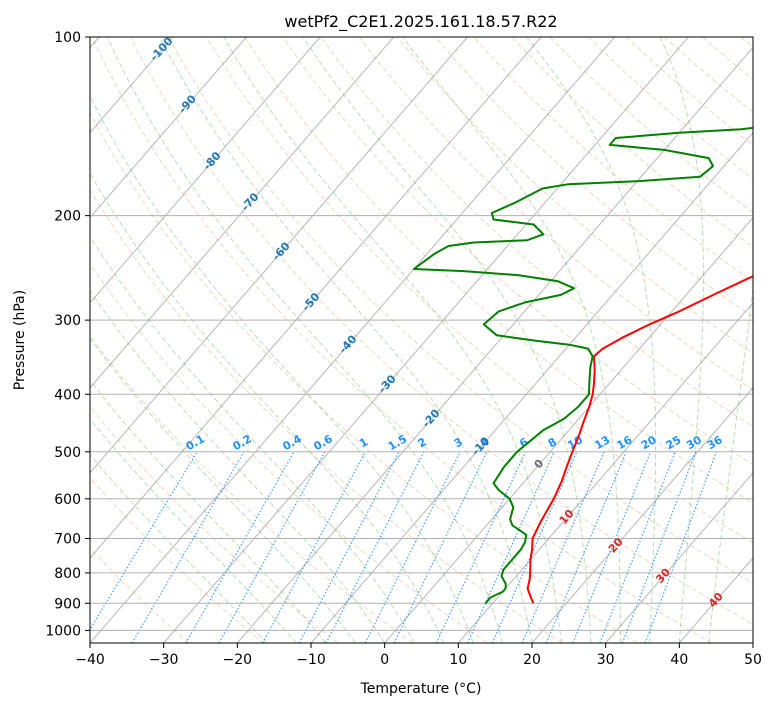  Describe the element at coordinates (311, 660) in the screenshot. I see `x-tick-label: −10` at that location.